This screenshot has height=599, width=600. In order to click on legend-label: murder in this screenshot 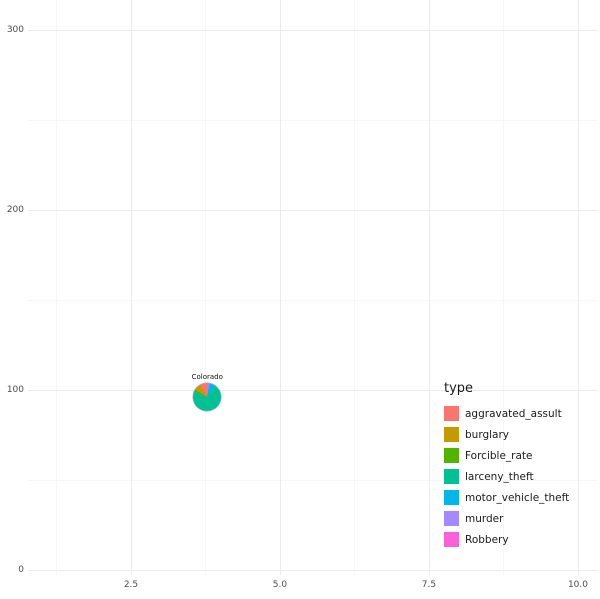, I will do `click(484, 518)`.